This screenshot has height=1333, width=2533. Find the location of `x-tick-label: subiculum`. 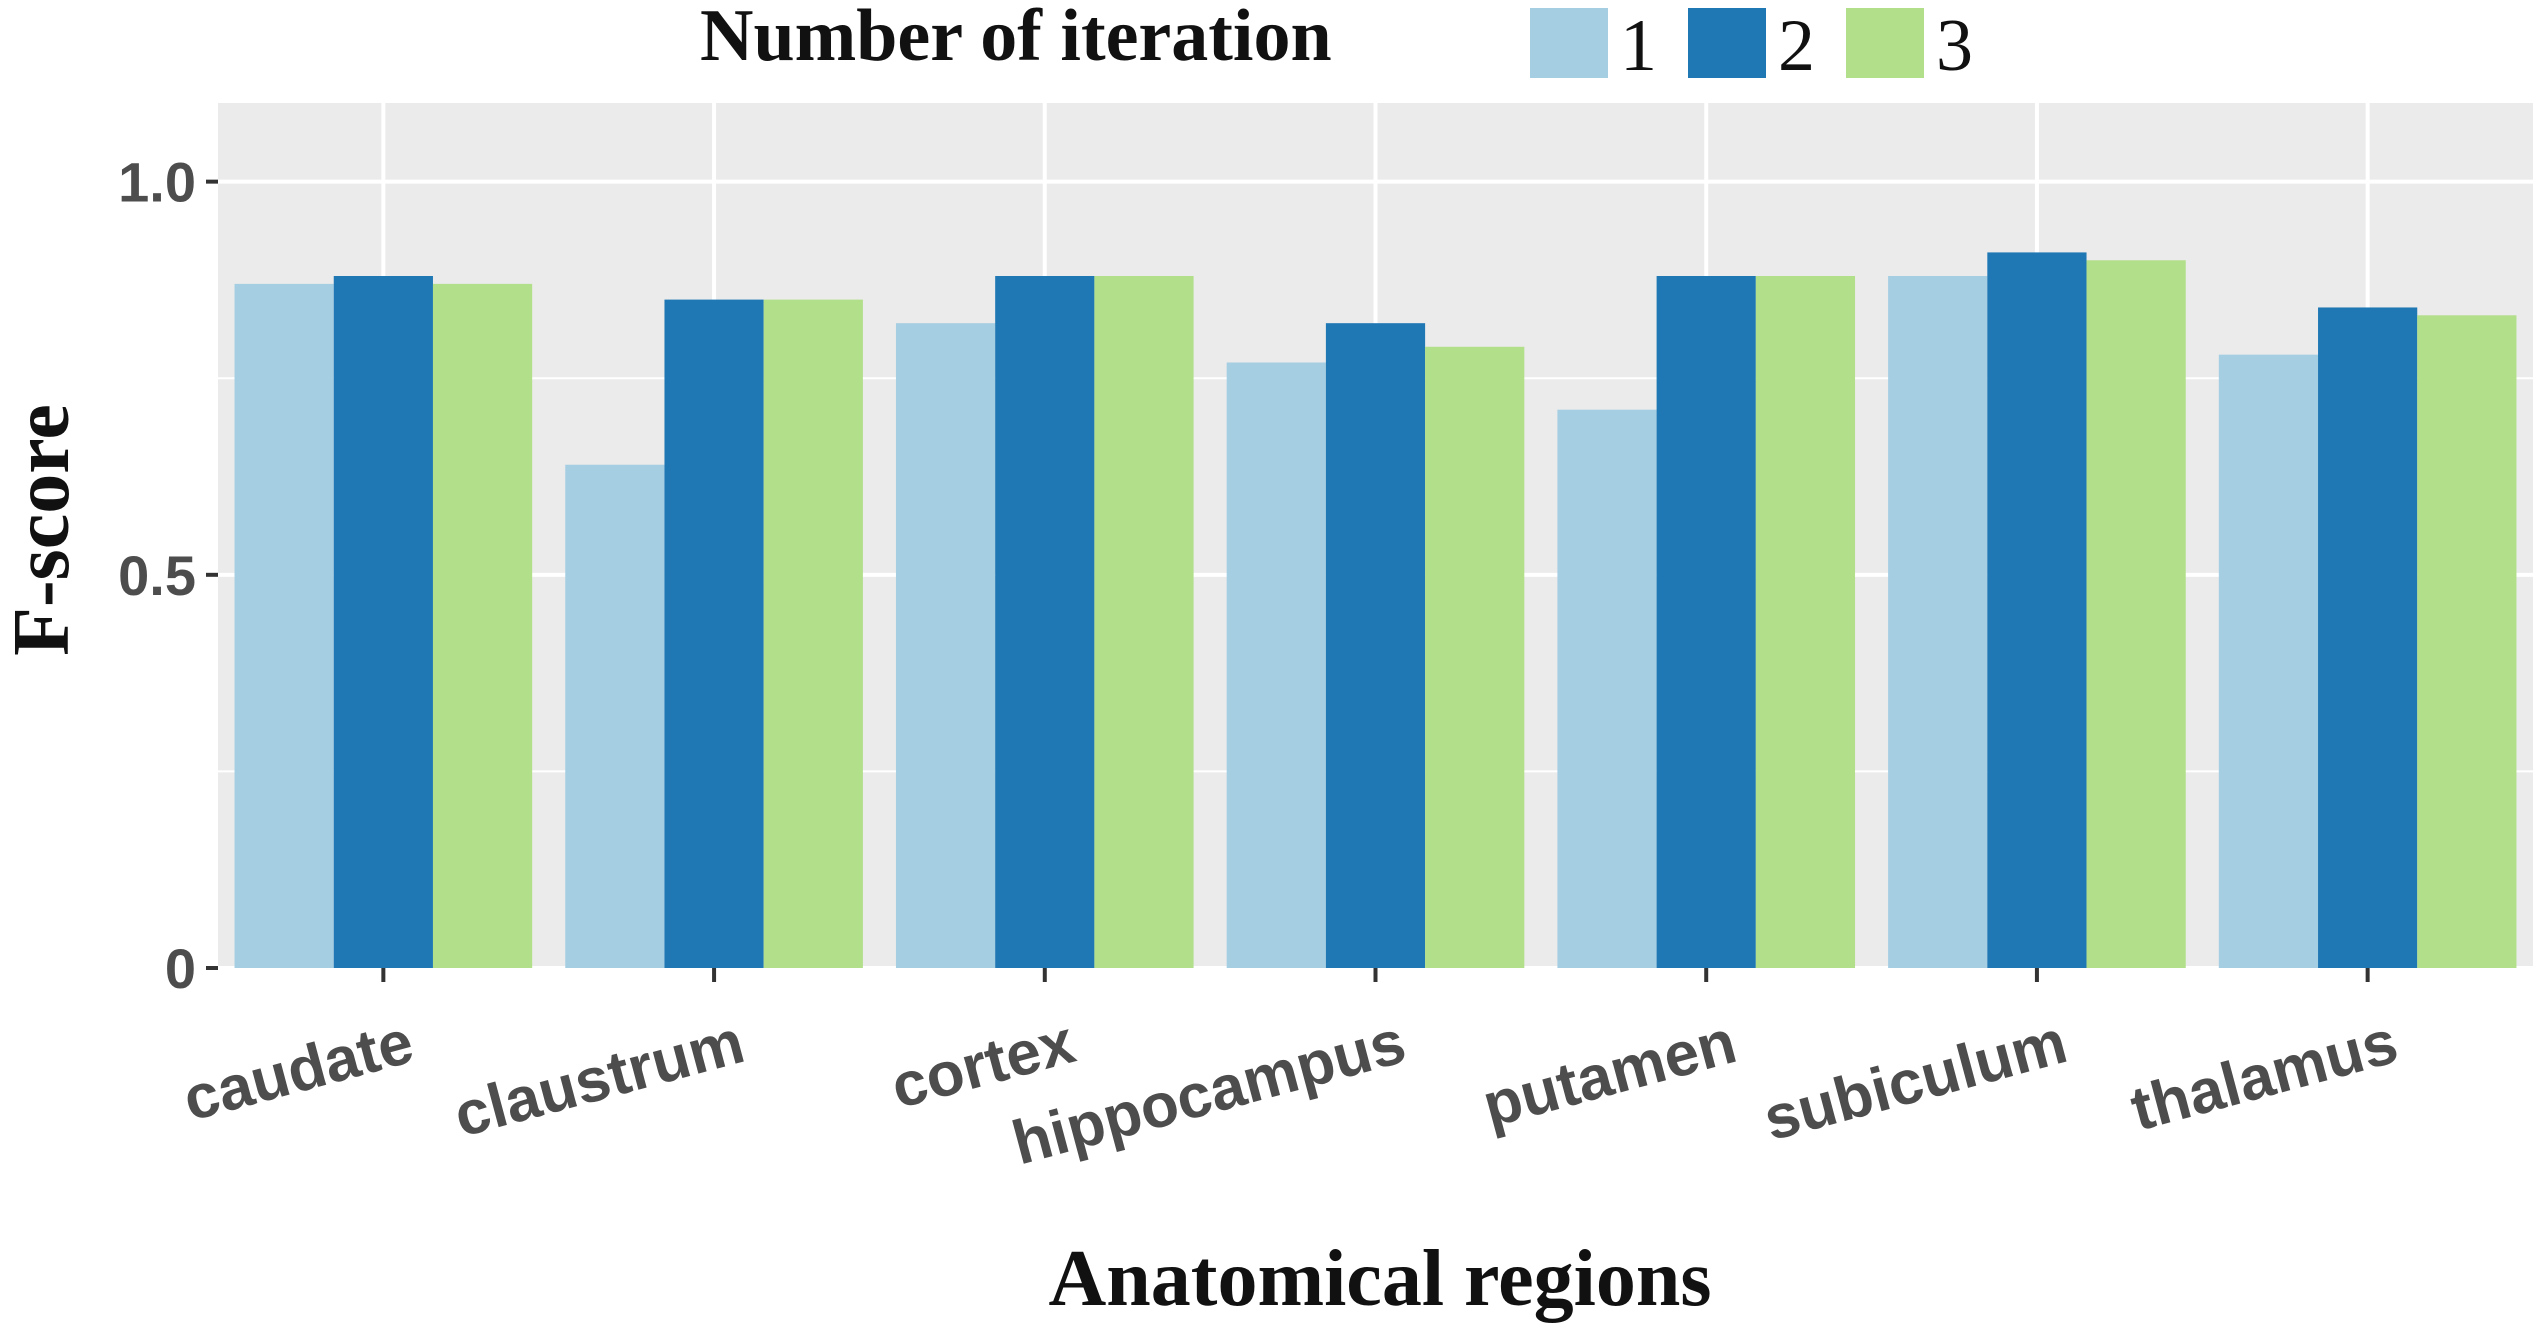

x-tick-label: subiculum is located at coordinates (1915, 1080).